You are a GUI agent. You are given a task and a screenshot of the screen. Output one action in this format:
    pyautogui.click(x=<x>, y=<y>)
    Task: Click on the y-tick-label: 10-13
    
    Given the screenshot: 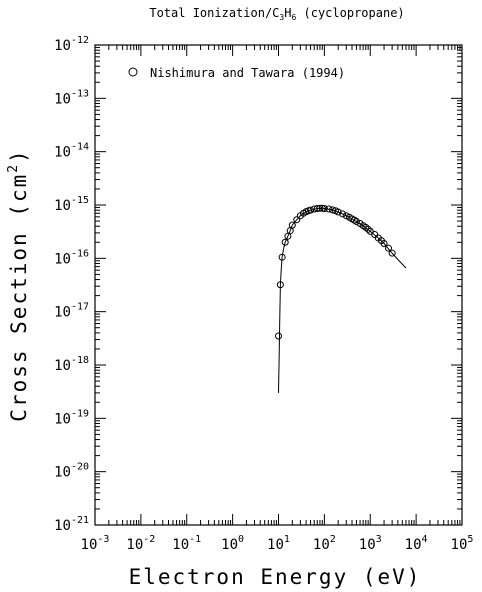 What is the action you would take?
    pyautogui.click(x=71, y=97)
    